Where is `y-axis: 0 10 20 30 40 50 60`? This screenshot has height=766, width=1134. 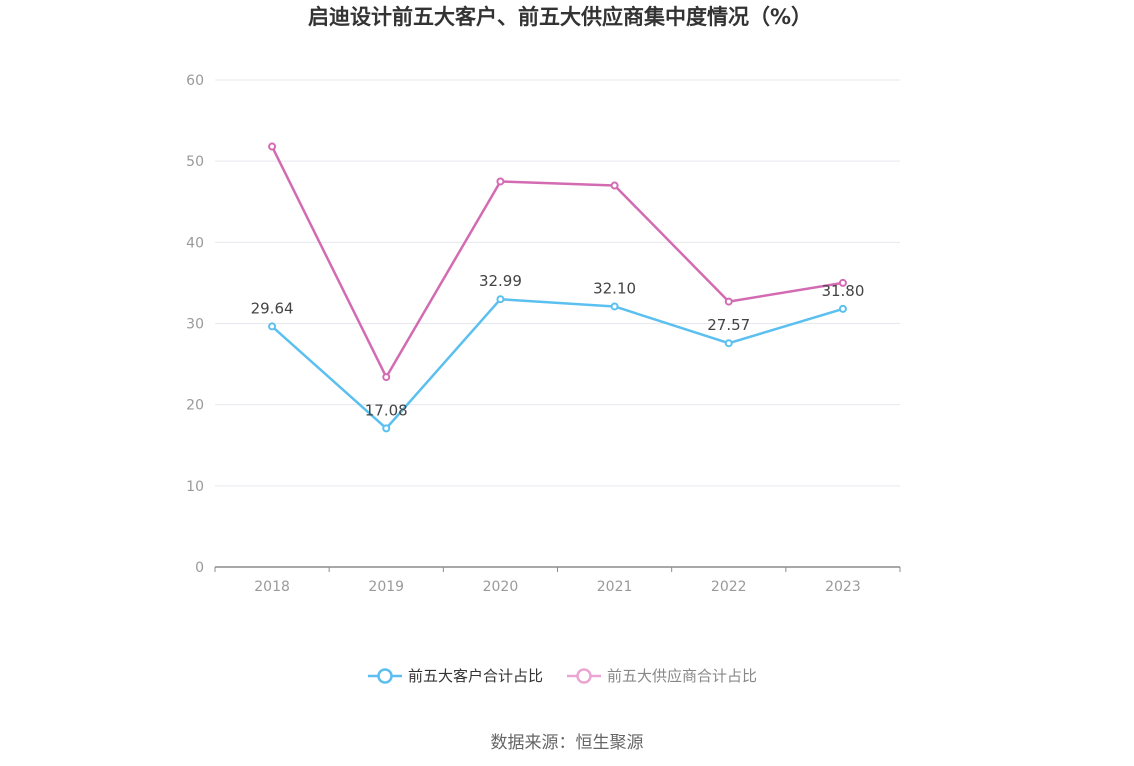
y-axis: 0 10 20 30 40 50 60 is located at coordinates (195, 324).